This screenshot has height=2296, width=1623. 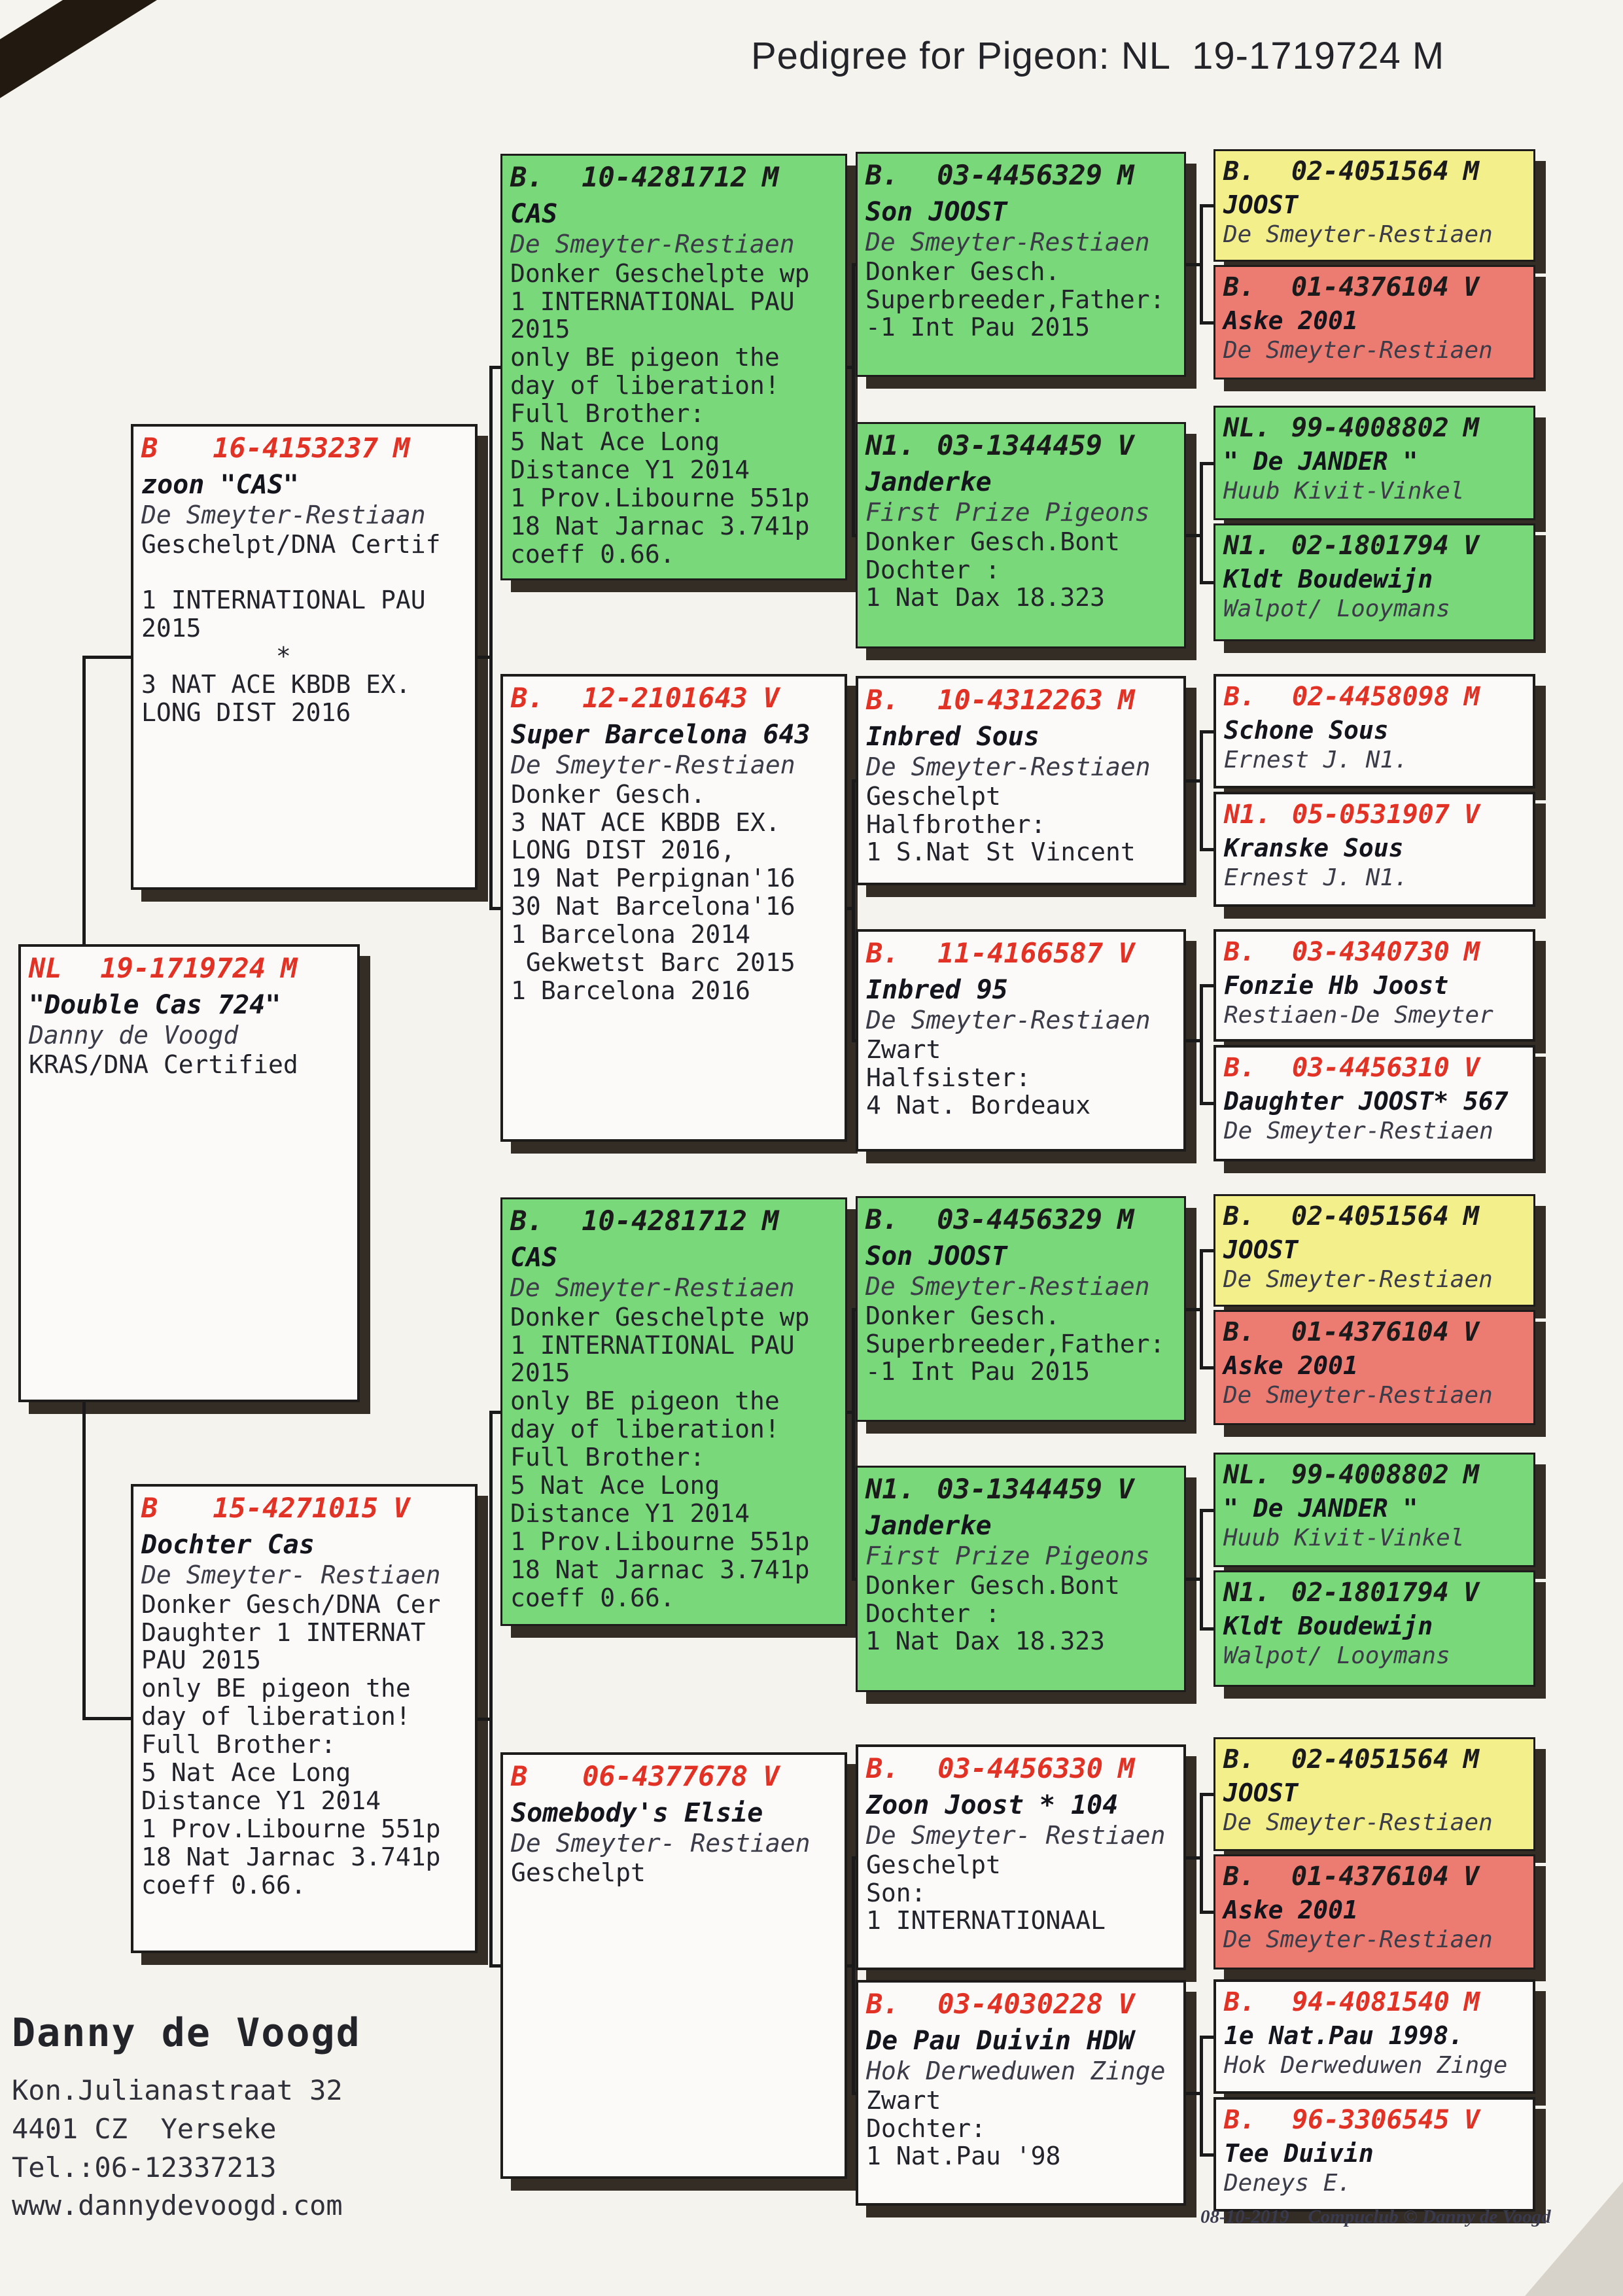 What do you see at coordinates (145, 2167) in the screenshot?
I see `loft-phone: Tel.:06-12337213` at bounding box center [145, 2167].